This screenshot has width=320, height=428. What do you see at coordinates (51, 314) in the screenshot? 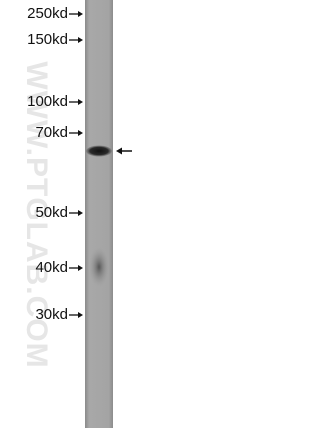
I see `marker-label: 30kd` at bounding box center [51, 314].